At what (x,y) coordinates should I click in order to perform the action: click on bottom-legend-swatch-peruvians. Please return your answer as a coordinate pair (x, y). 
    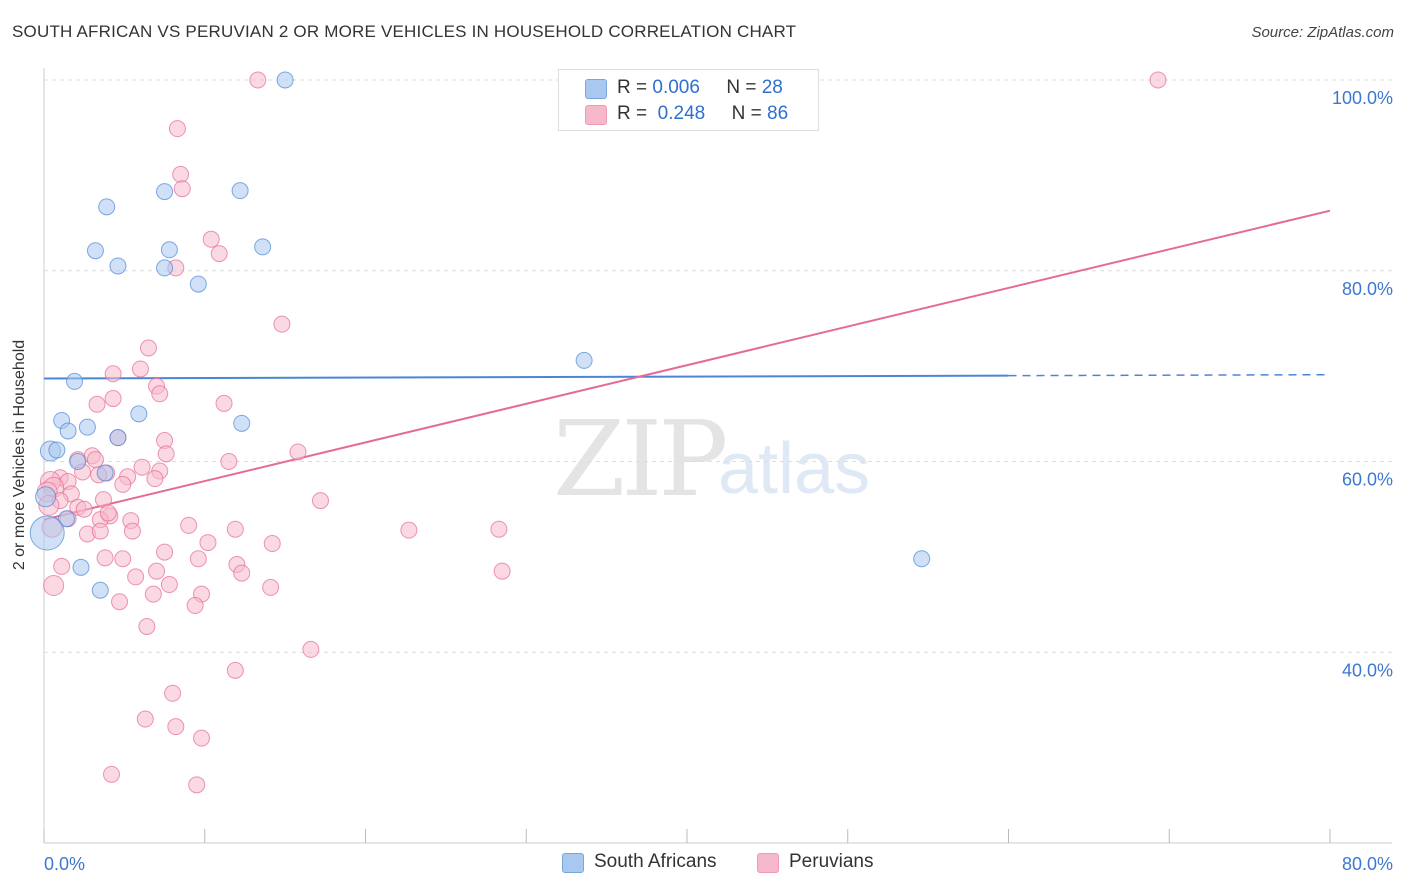
    Looking at the image, I should click on (768, 863).